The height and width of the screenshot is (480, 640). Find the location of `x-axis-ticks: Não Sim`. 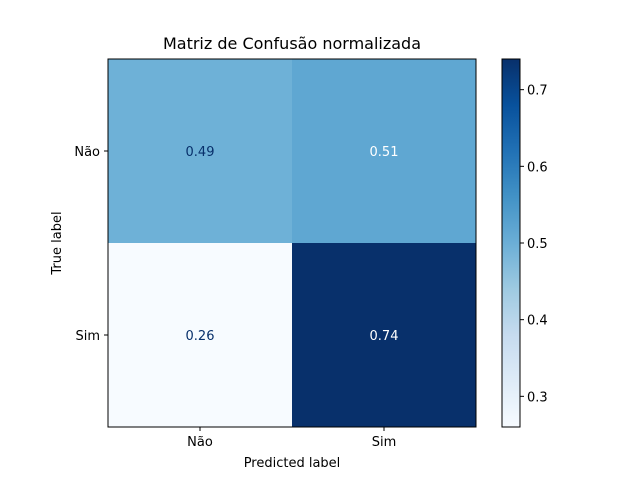

x-axis-ticks: Não Sim is located at coordinates (291, 438).